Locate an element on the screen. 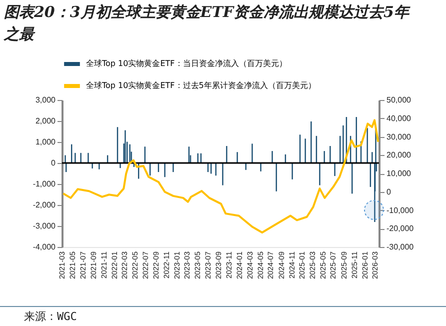 The height and width of the screenshot is (326, 446). y-tick-label: -2,000 is located at coordinates (44, 205).